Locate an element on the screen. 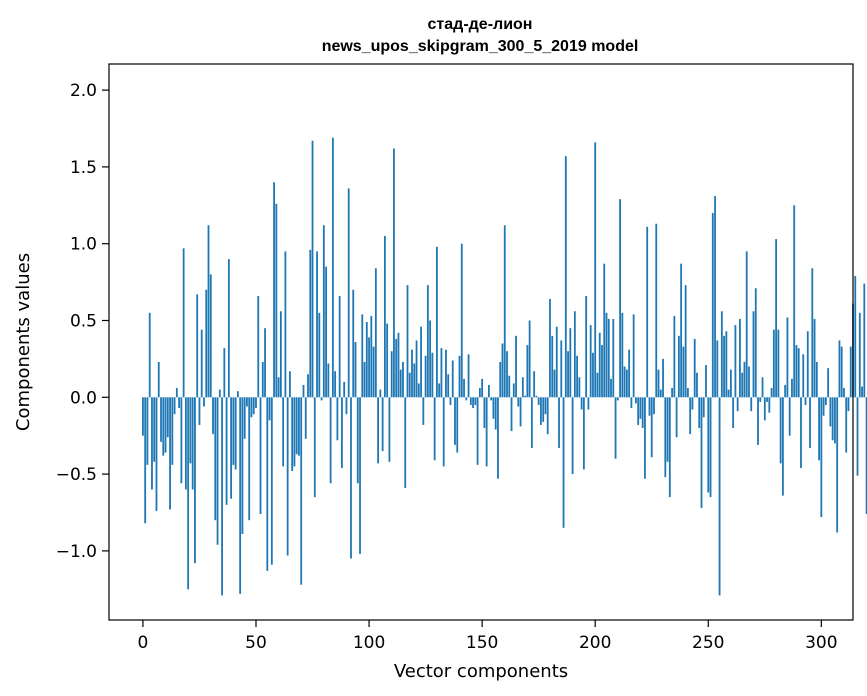 The image size is (867, 696). y-axis-label: Components values is located at coordinates (23, 342).